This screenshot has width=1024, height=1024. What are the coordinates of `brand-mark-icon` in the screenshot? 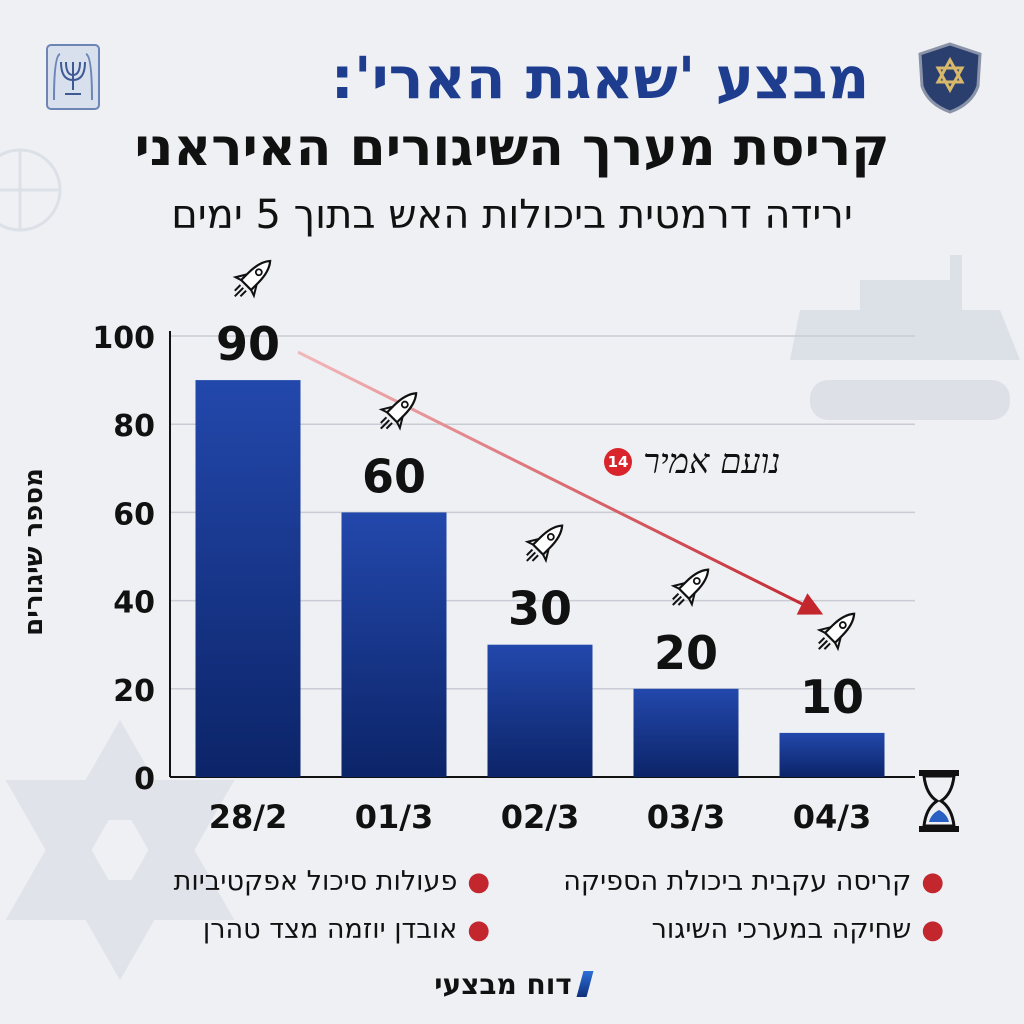 It's located at (585, 984).